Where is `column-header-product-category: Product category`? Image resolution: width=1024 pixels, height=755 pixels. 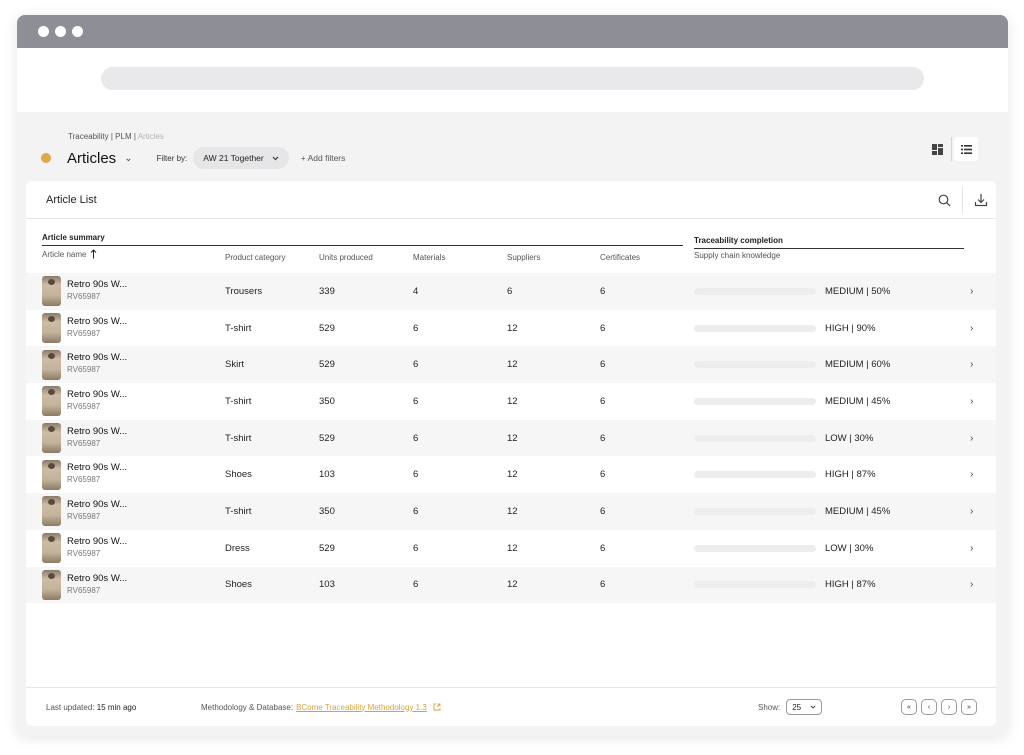 column-header-product-category: Product category is located at coordinates (255, 257).